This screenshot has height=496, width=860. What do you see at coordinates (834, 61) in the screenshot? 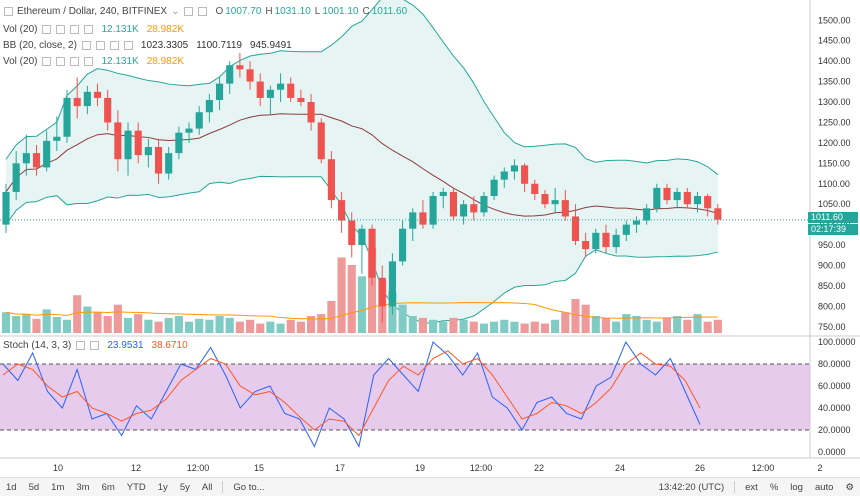
I see `price-tick-label: 1400.00` at bounding box center [834, 61].